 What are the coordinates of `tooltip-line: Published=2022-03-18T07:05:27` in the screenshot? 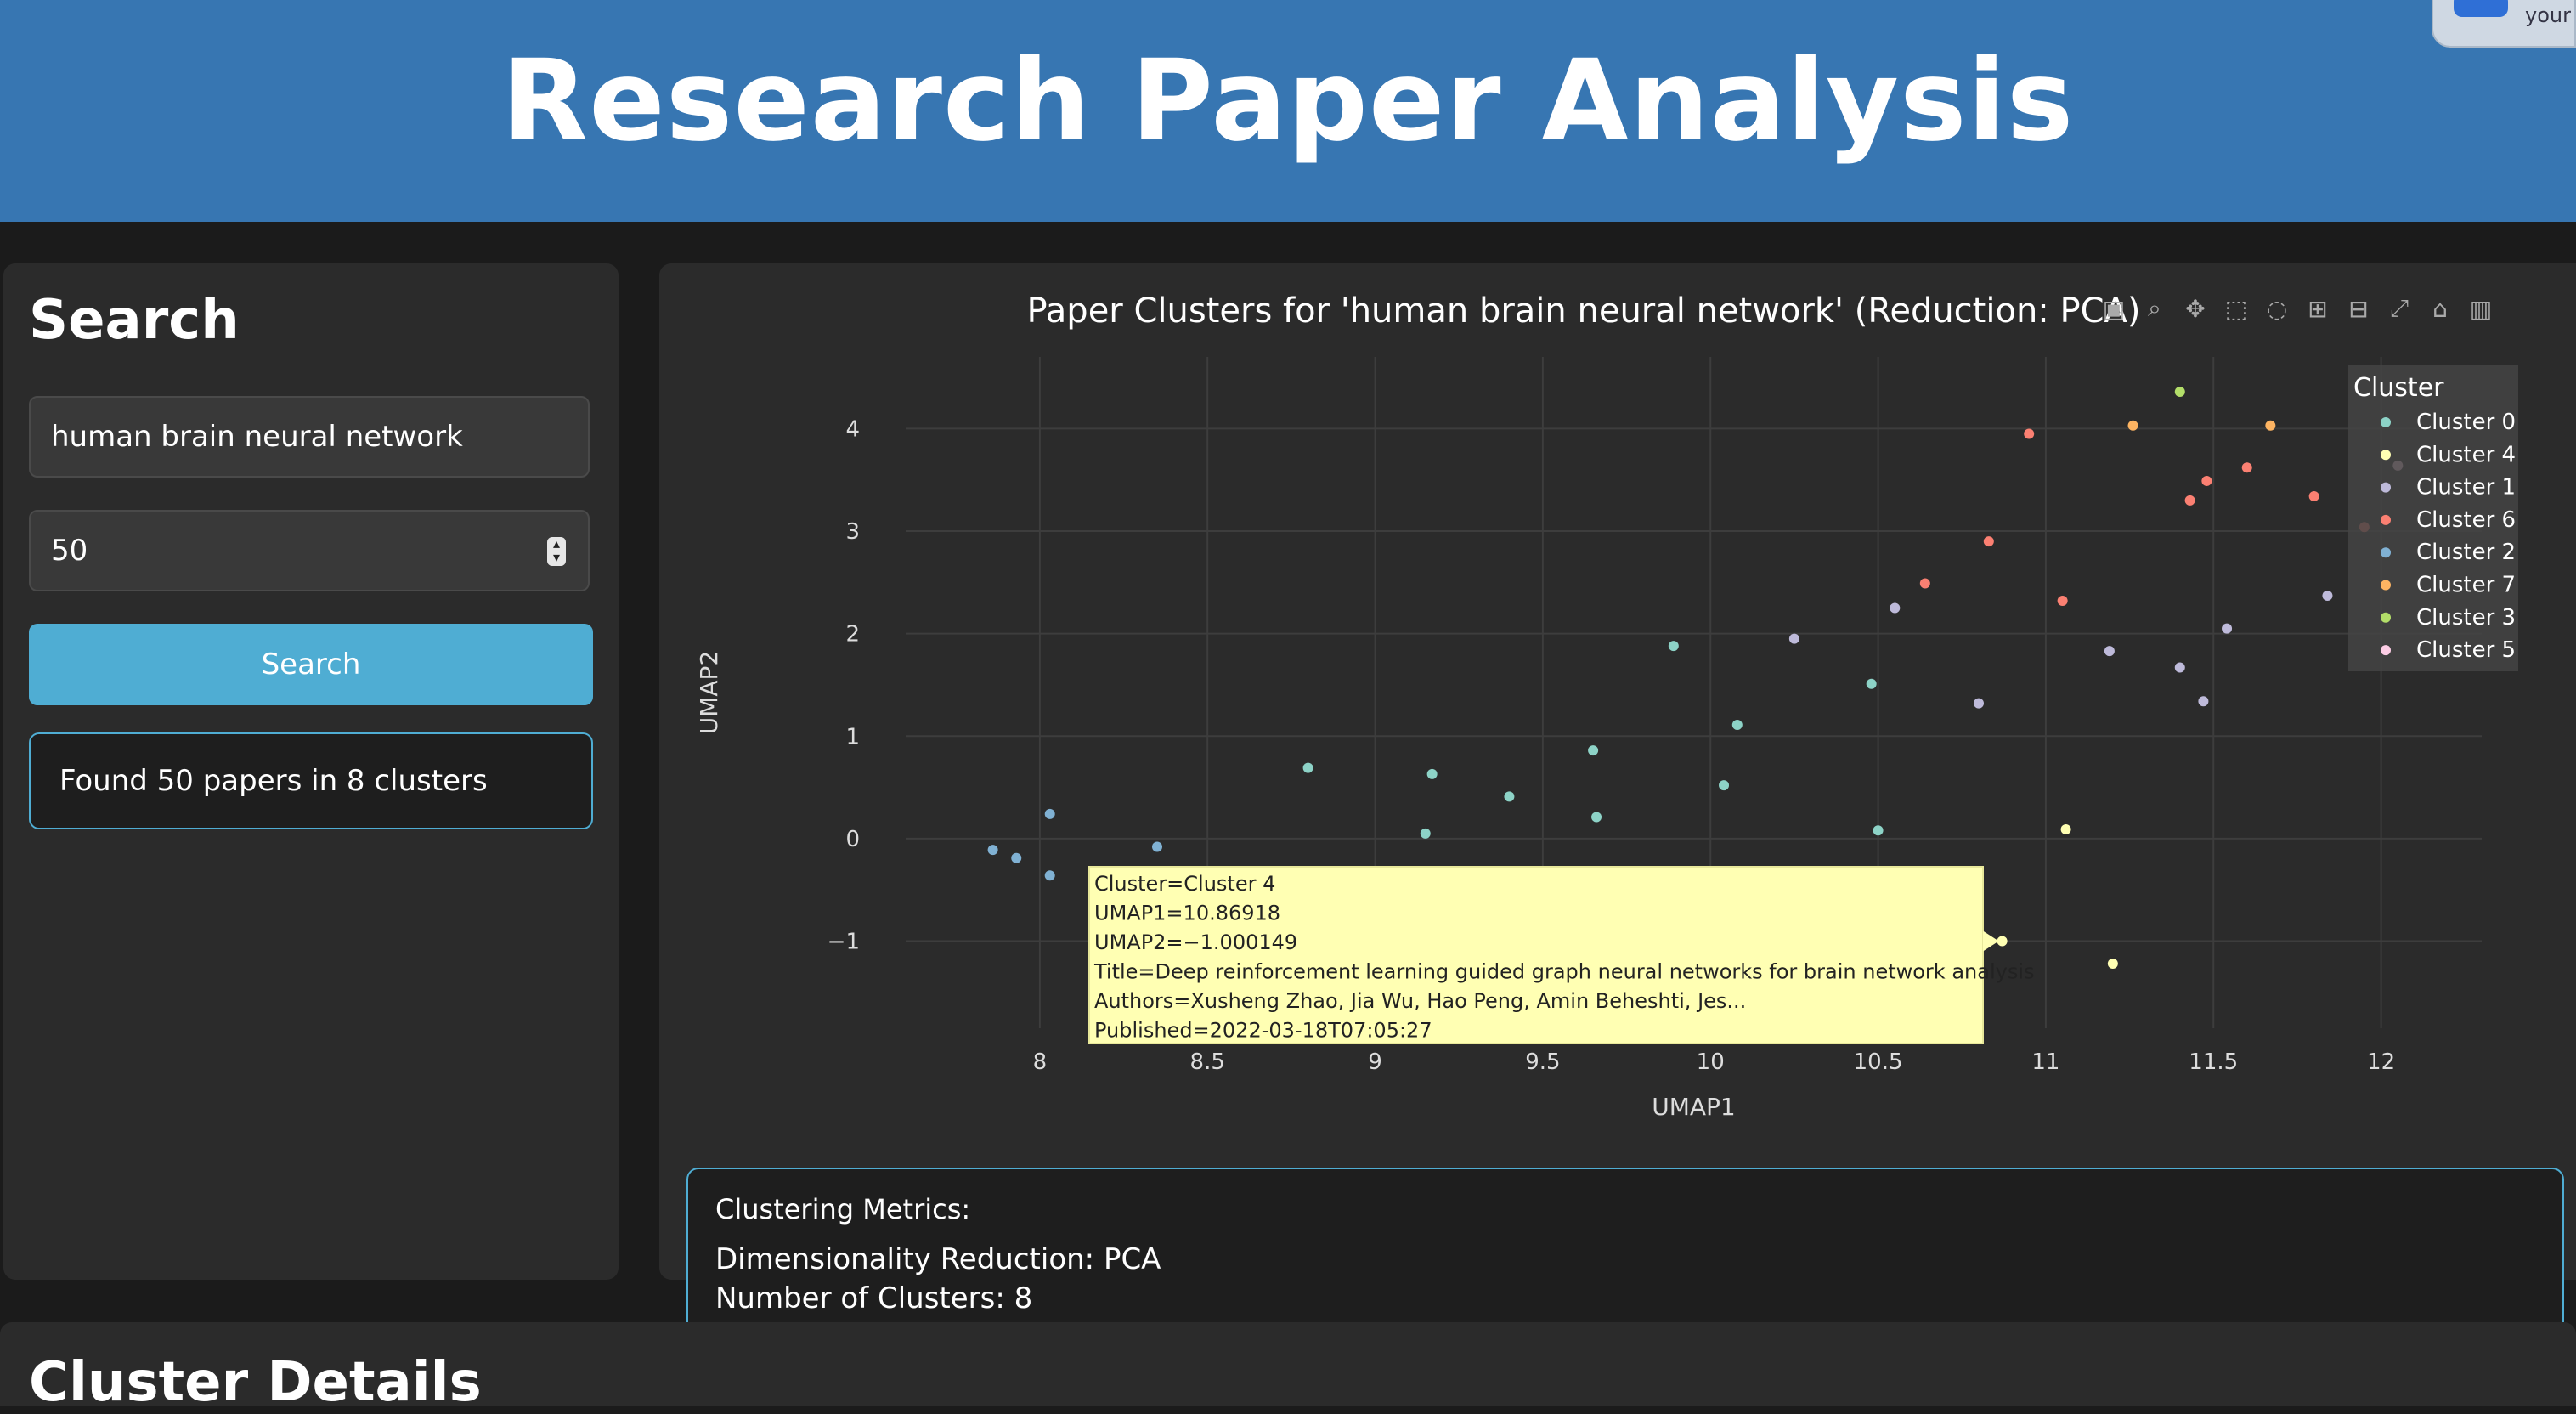 It's located at (1263, 1031).